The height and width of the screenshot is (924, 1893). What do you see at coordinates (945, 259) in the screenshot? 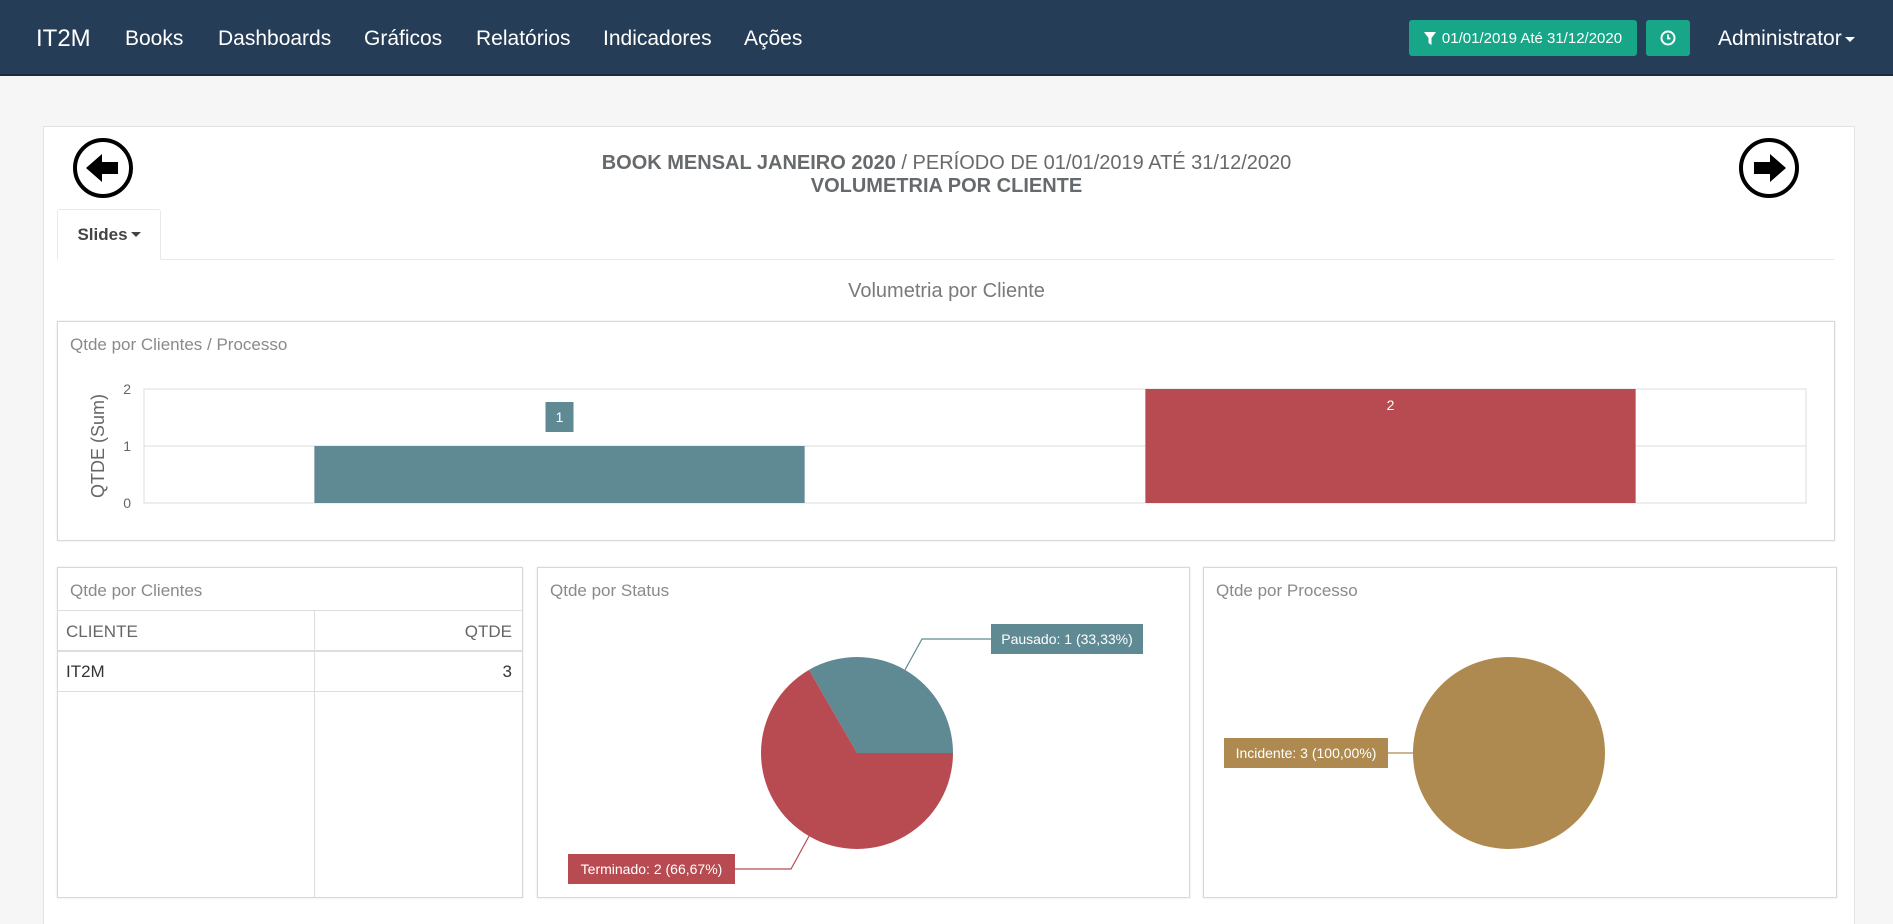
I see `tabs-divider` at bounding box center [945, 259].